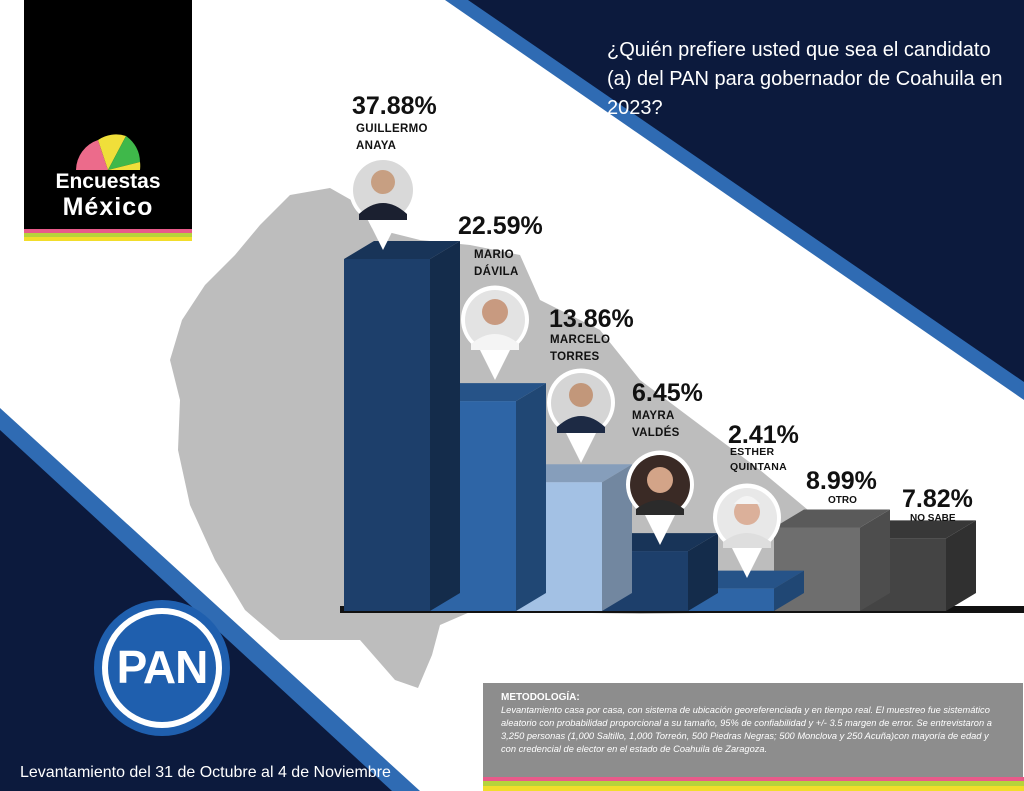  What do you see at coordinates (392, 137) in the screenshot?
I see `category-label-anaya: GUILLERMO ANAYA` at bounding box center [392, 137].